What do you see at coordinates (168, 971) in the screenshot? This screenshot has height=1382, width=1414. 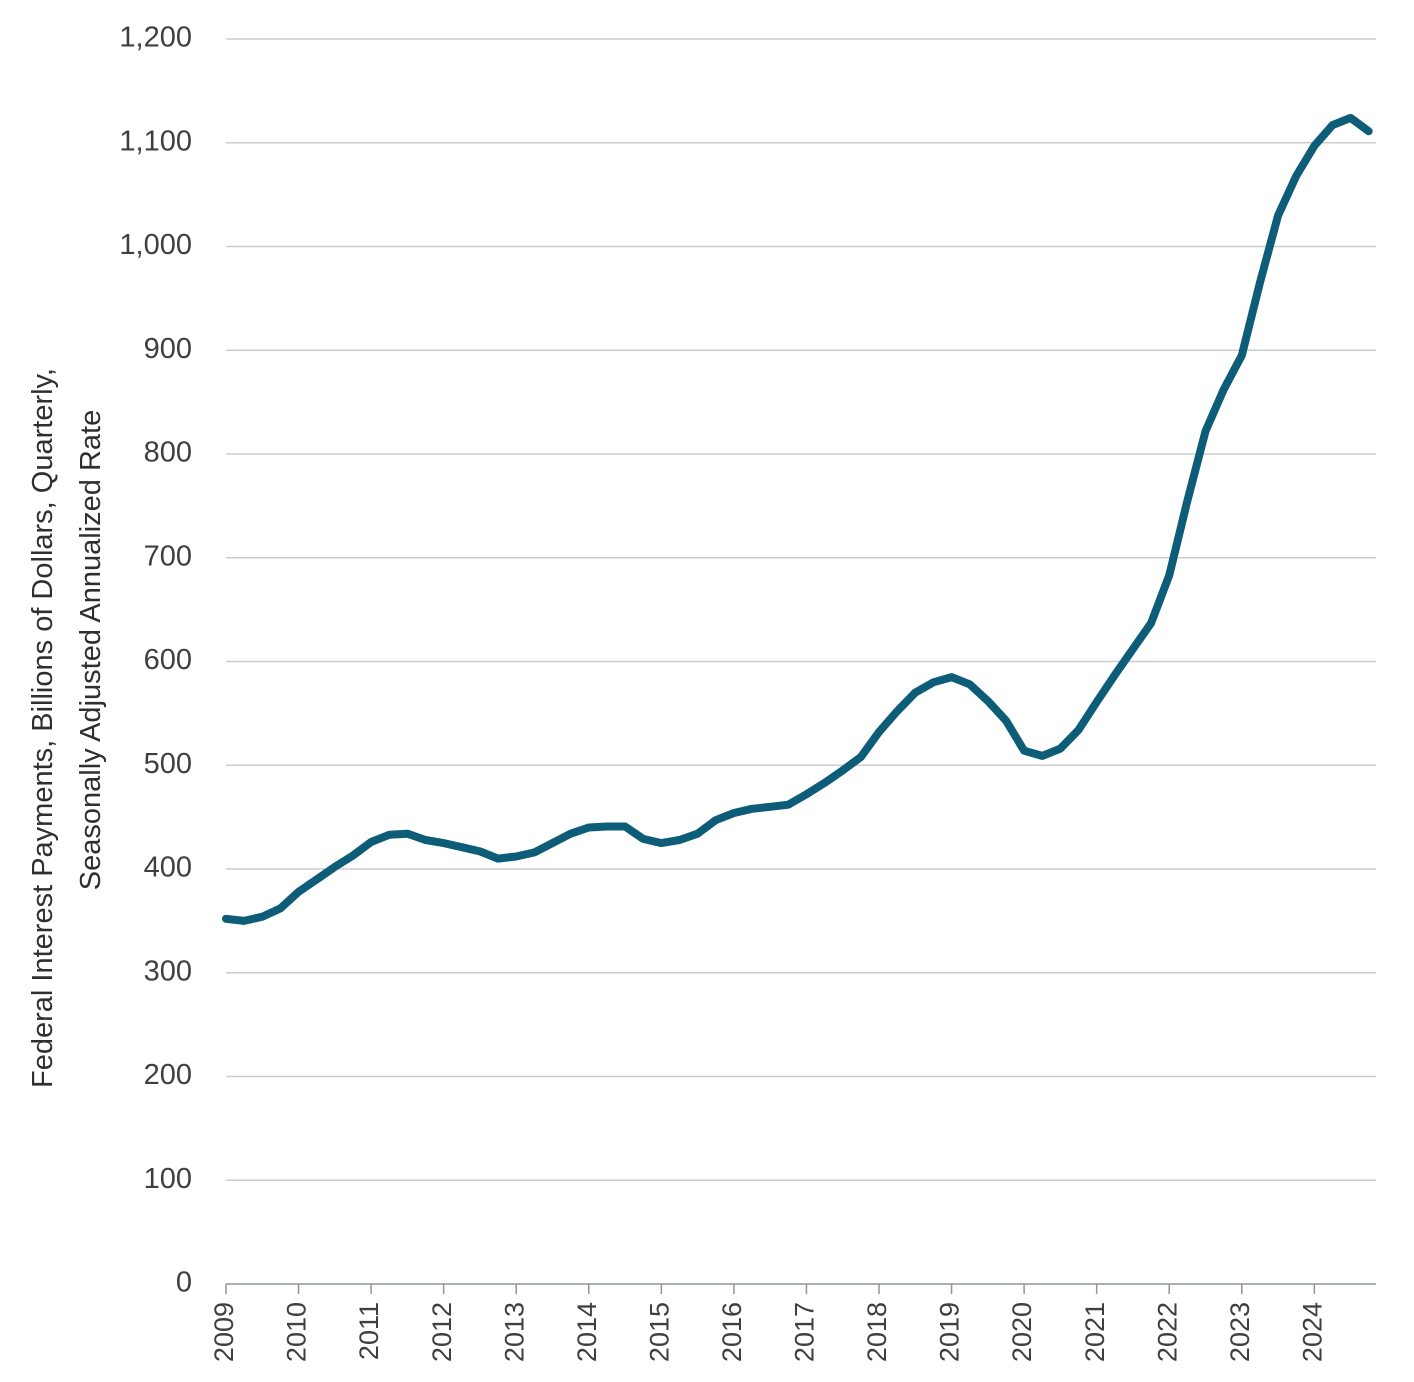 I see `y-tick-label-300: 300` at bounding box center [168, 971].